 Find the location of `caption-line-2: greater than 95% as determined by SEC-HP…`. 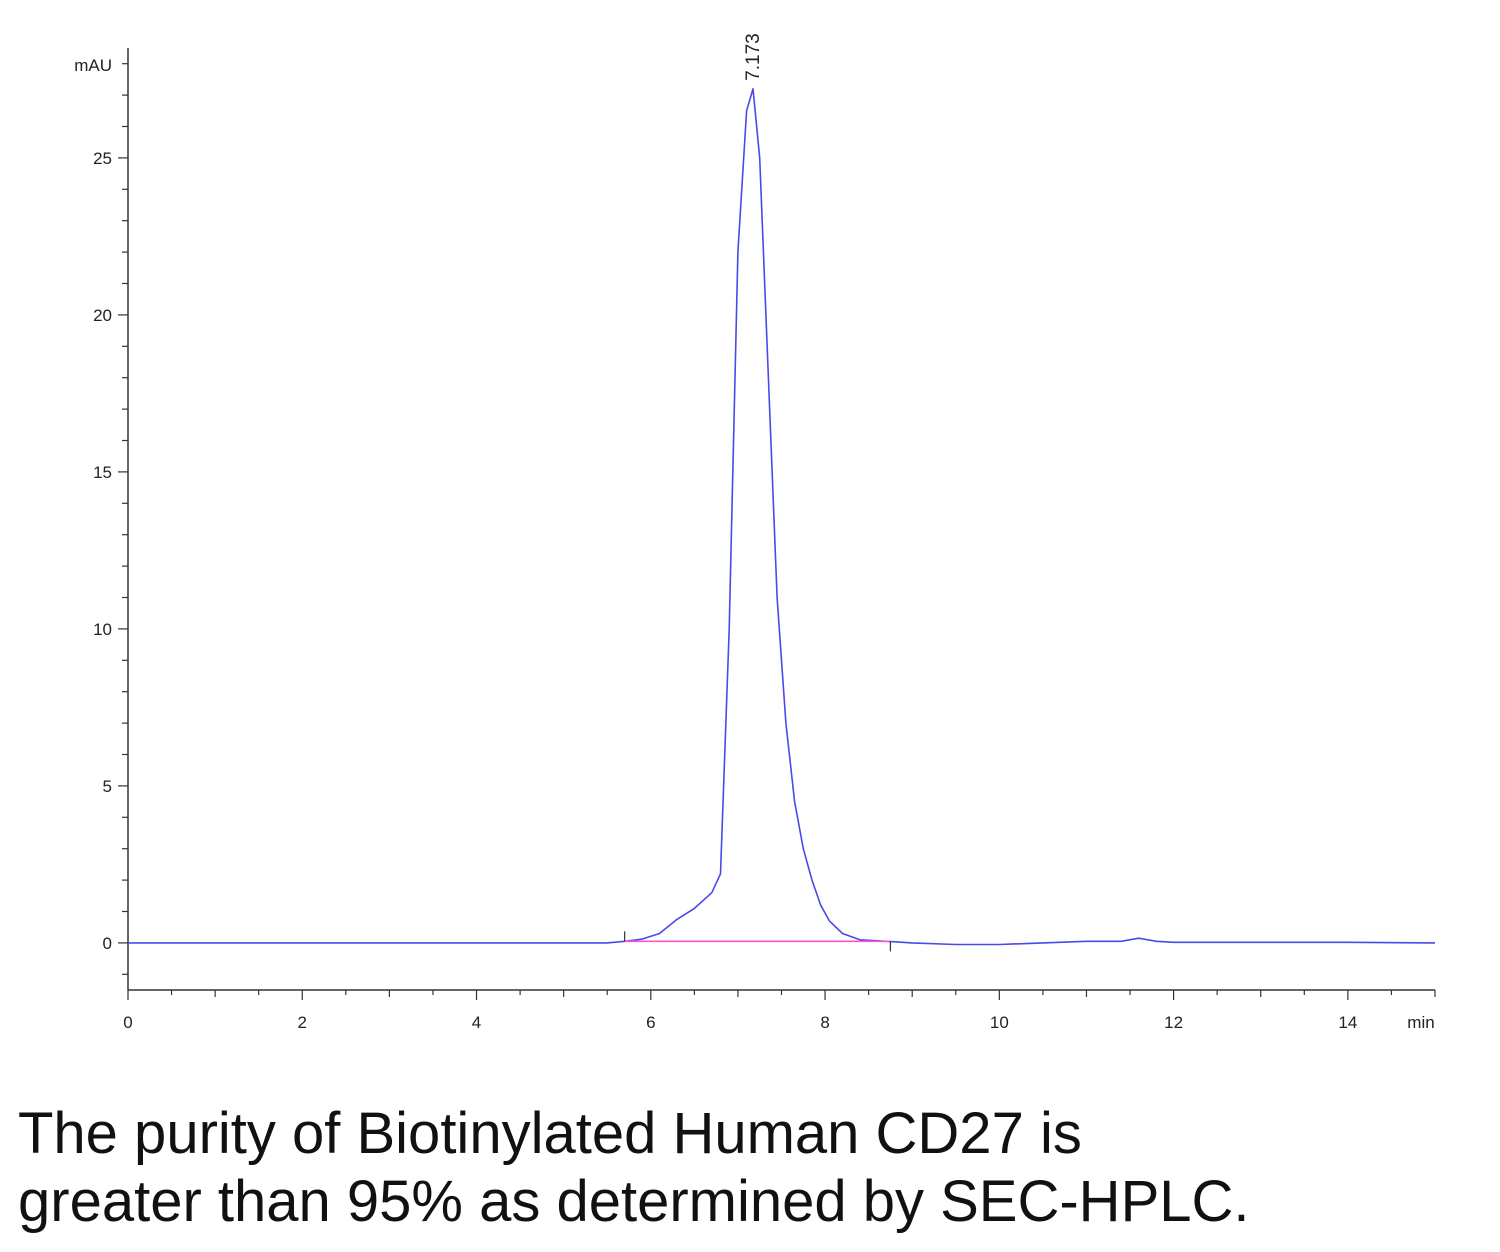

caption-line-2: greater than 95% as determined by SEC-HP… is located at coordinates (634, 1201).